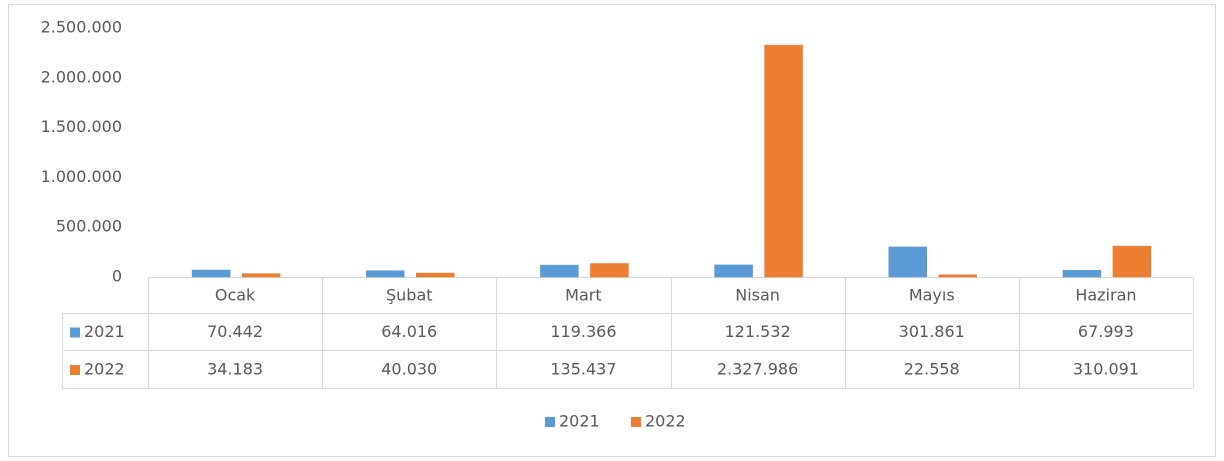 This screenshot has height=461, width=1224. I want to click on table-value: 121.532, so click(757, 331).